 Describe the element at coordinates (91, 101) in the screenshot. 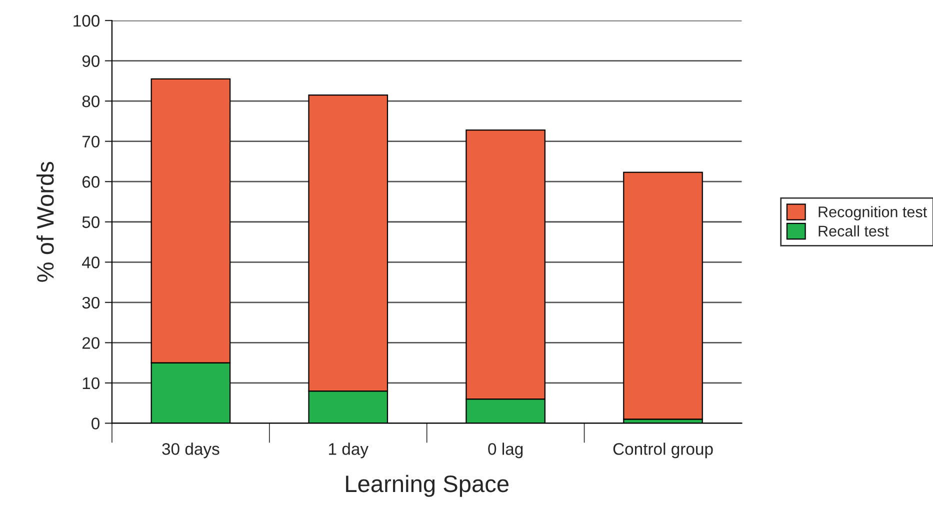

I see `y-tick-label: 80` at that location.